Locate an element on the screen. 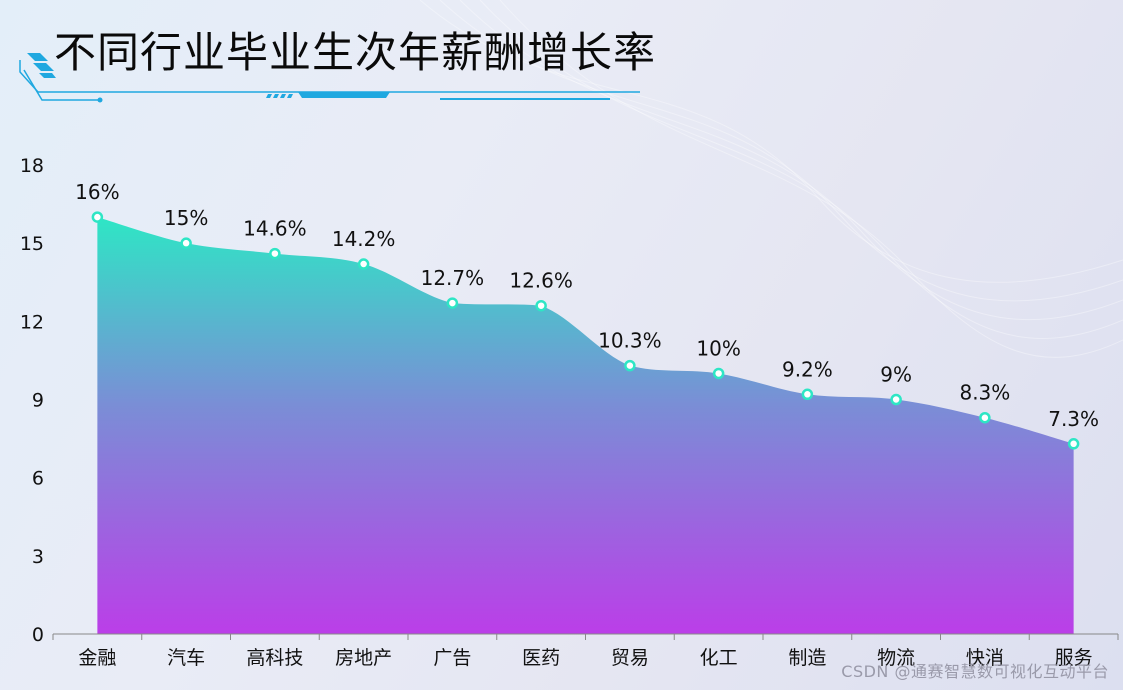 This screenshot has width=1123, height=690. y-tick-label: 18 is located at coordinates (32, 166).